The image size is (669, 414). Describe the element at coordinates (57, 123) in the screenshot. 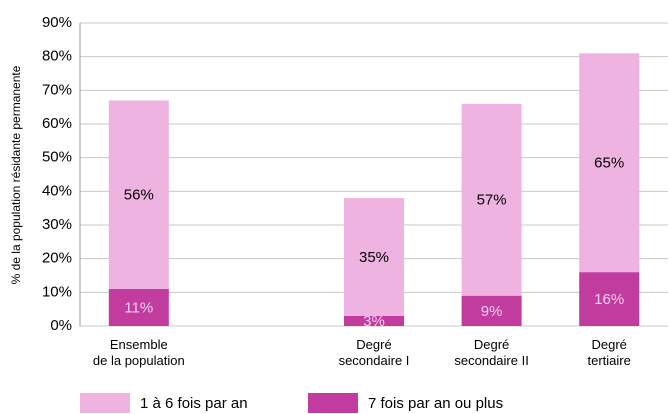

I see `y-tick-label: 60%` at that location.